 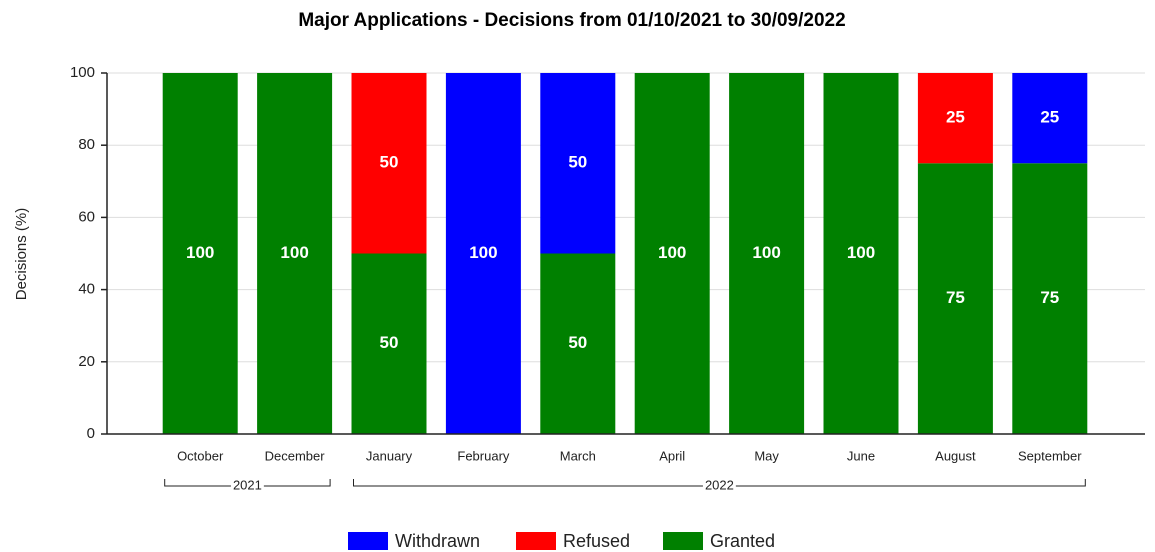 What do you see at coordinates (437, 541) in the screenshot?
I see `legend-label: Withdrawn` at bounding box center [437, 541].